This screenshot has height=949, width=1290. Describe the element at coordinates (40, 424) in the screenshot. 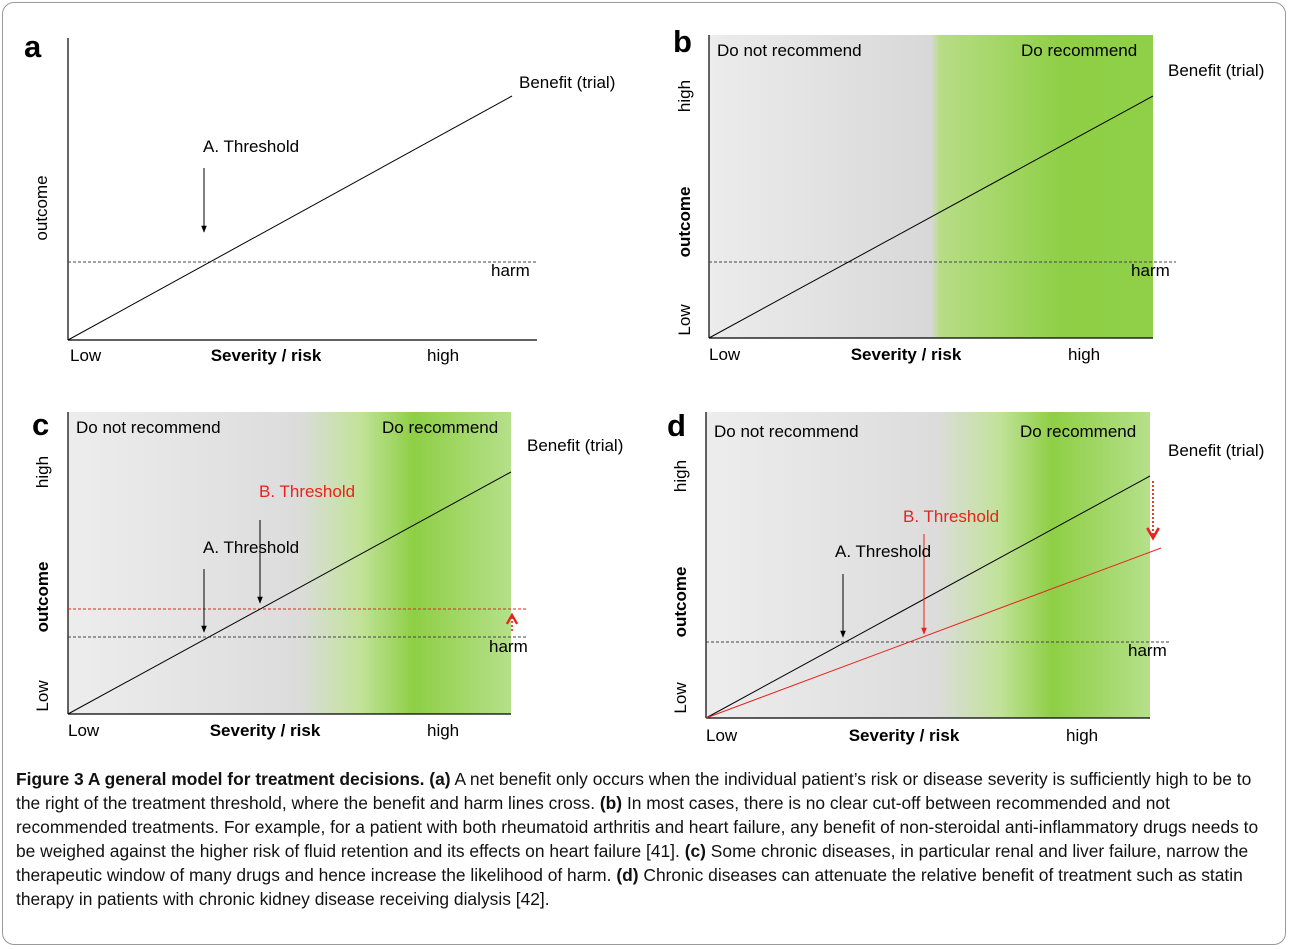

I see `panel-letter: c` at that location.